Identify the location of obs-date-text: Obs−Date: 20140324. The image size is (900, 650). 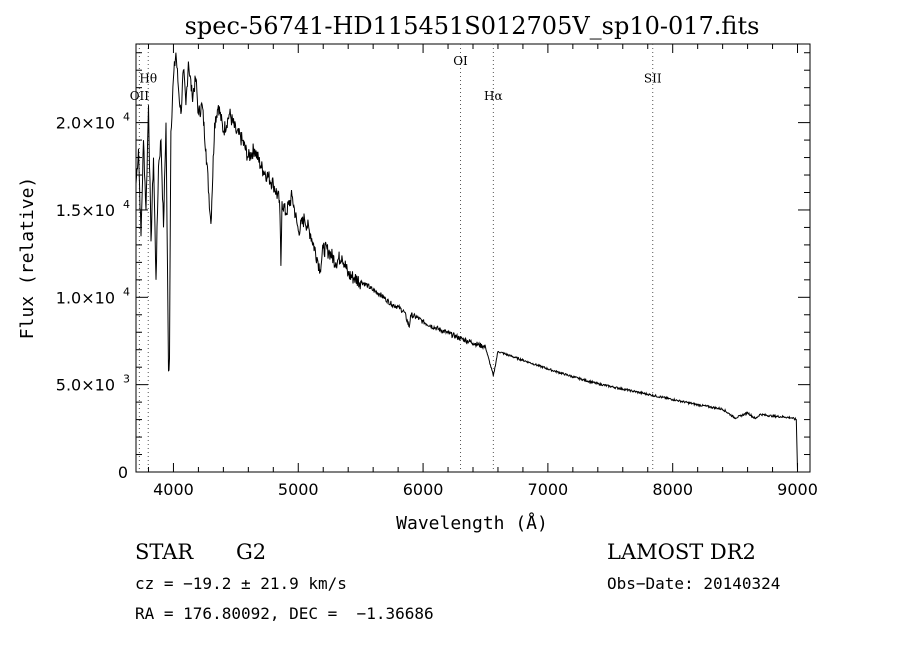
(694, 583).